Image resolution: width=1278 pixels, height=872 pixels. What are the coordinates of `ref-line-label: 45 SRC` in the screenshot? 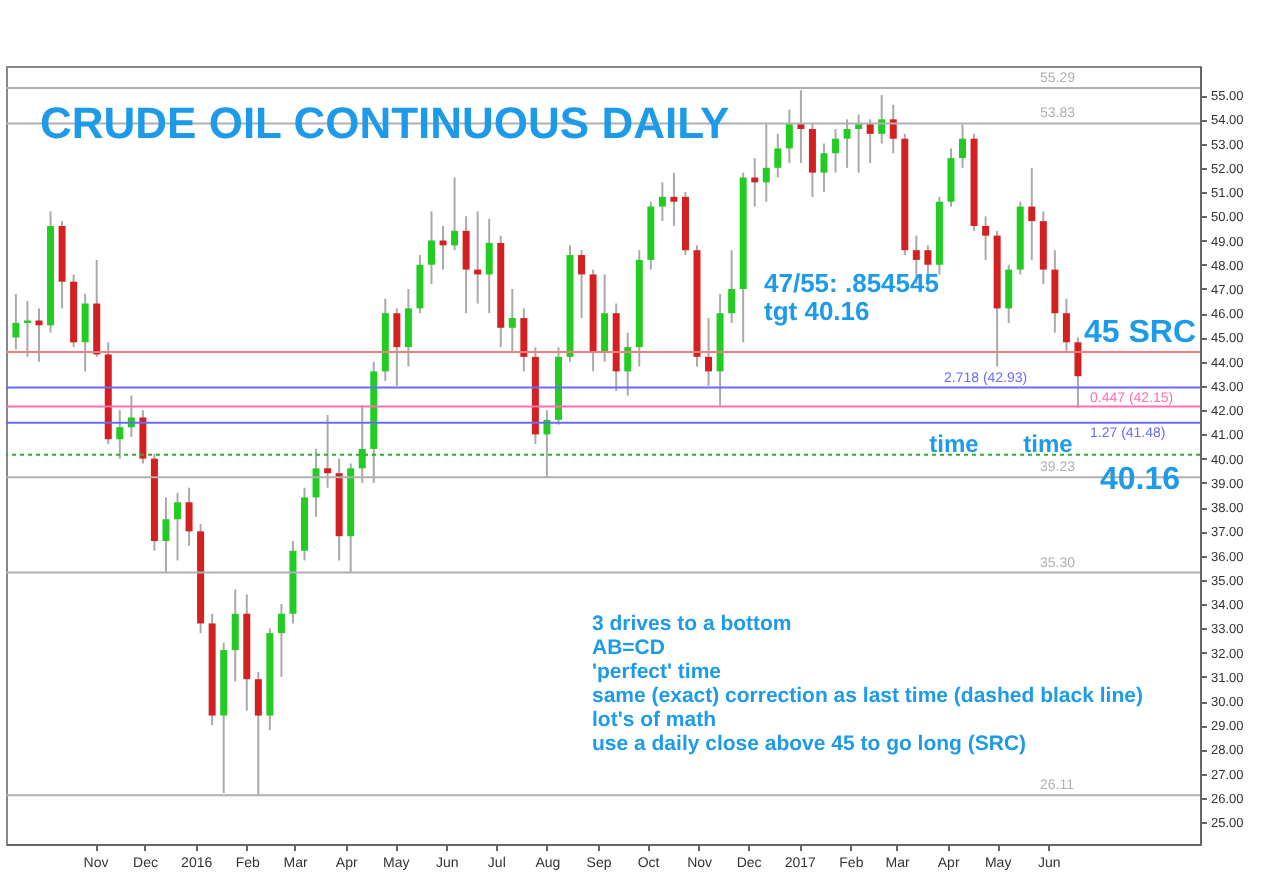 It's located at (1140, 332).